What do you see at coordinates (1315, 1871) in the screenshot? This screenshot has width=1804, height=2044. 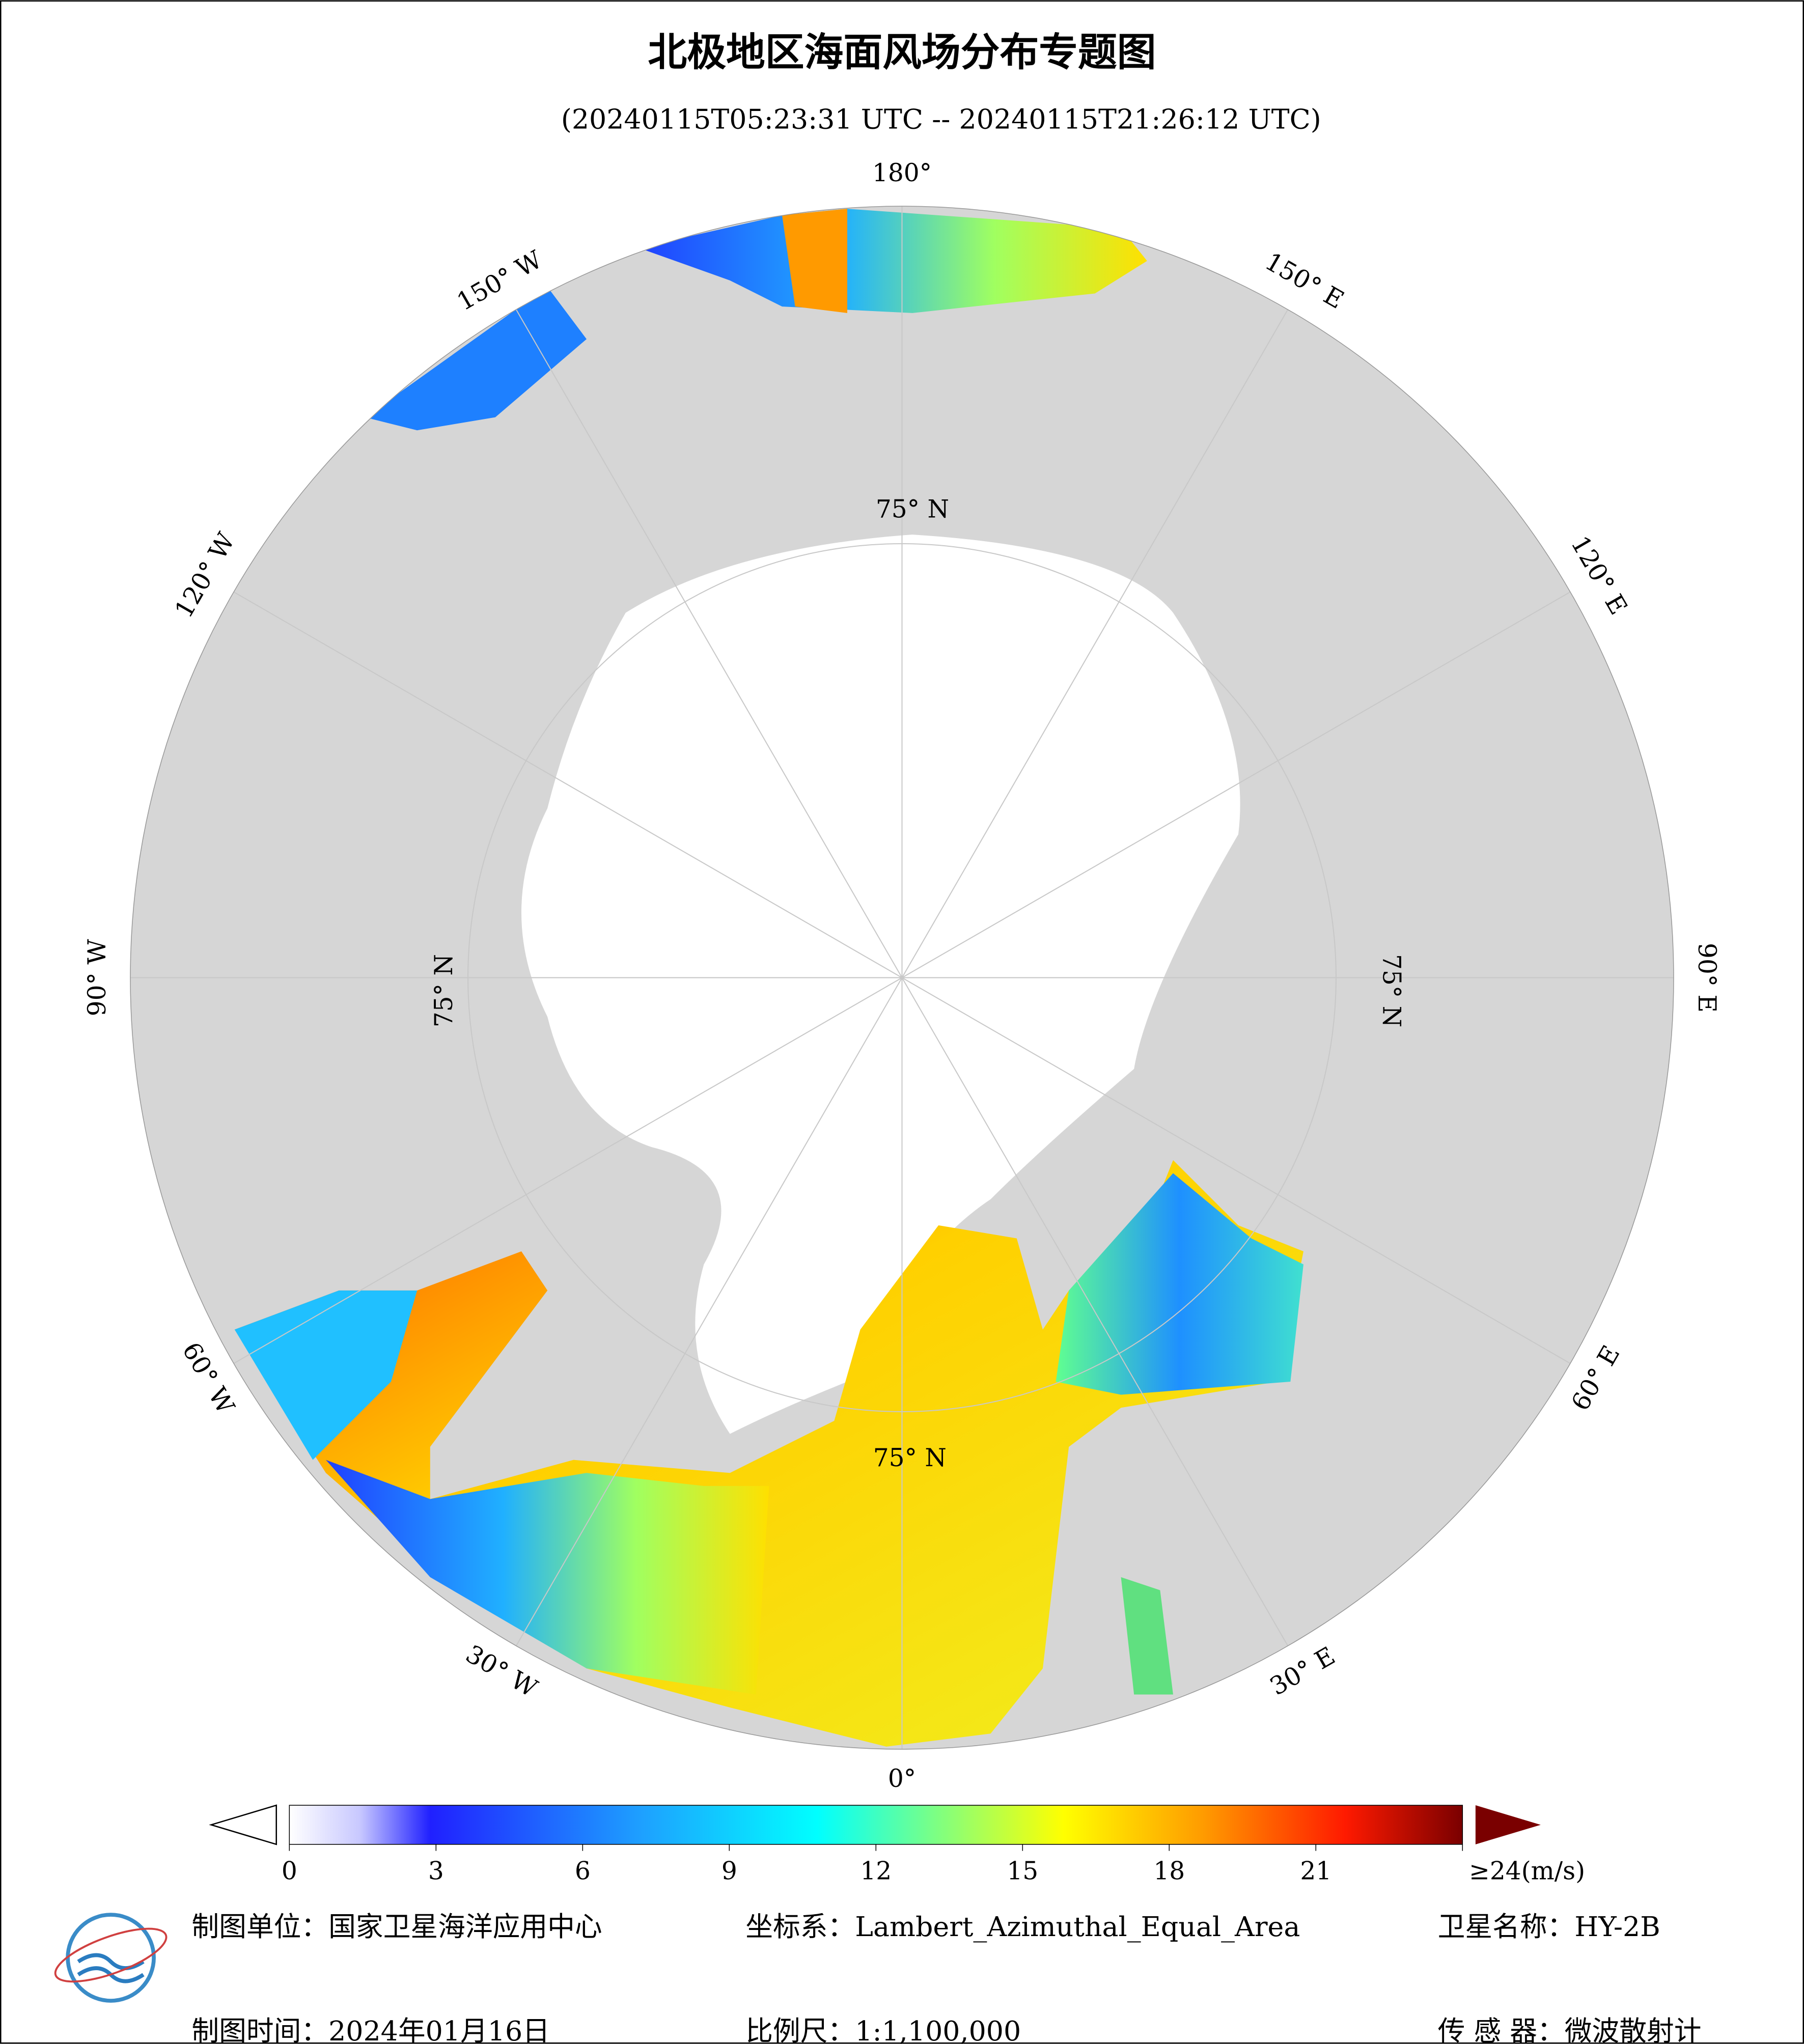 I see `colorbar-tick-label: 21` at bounding box center [1315, 1871].